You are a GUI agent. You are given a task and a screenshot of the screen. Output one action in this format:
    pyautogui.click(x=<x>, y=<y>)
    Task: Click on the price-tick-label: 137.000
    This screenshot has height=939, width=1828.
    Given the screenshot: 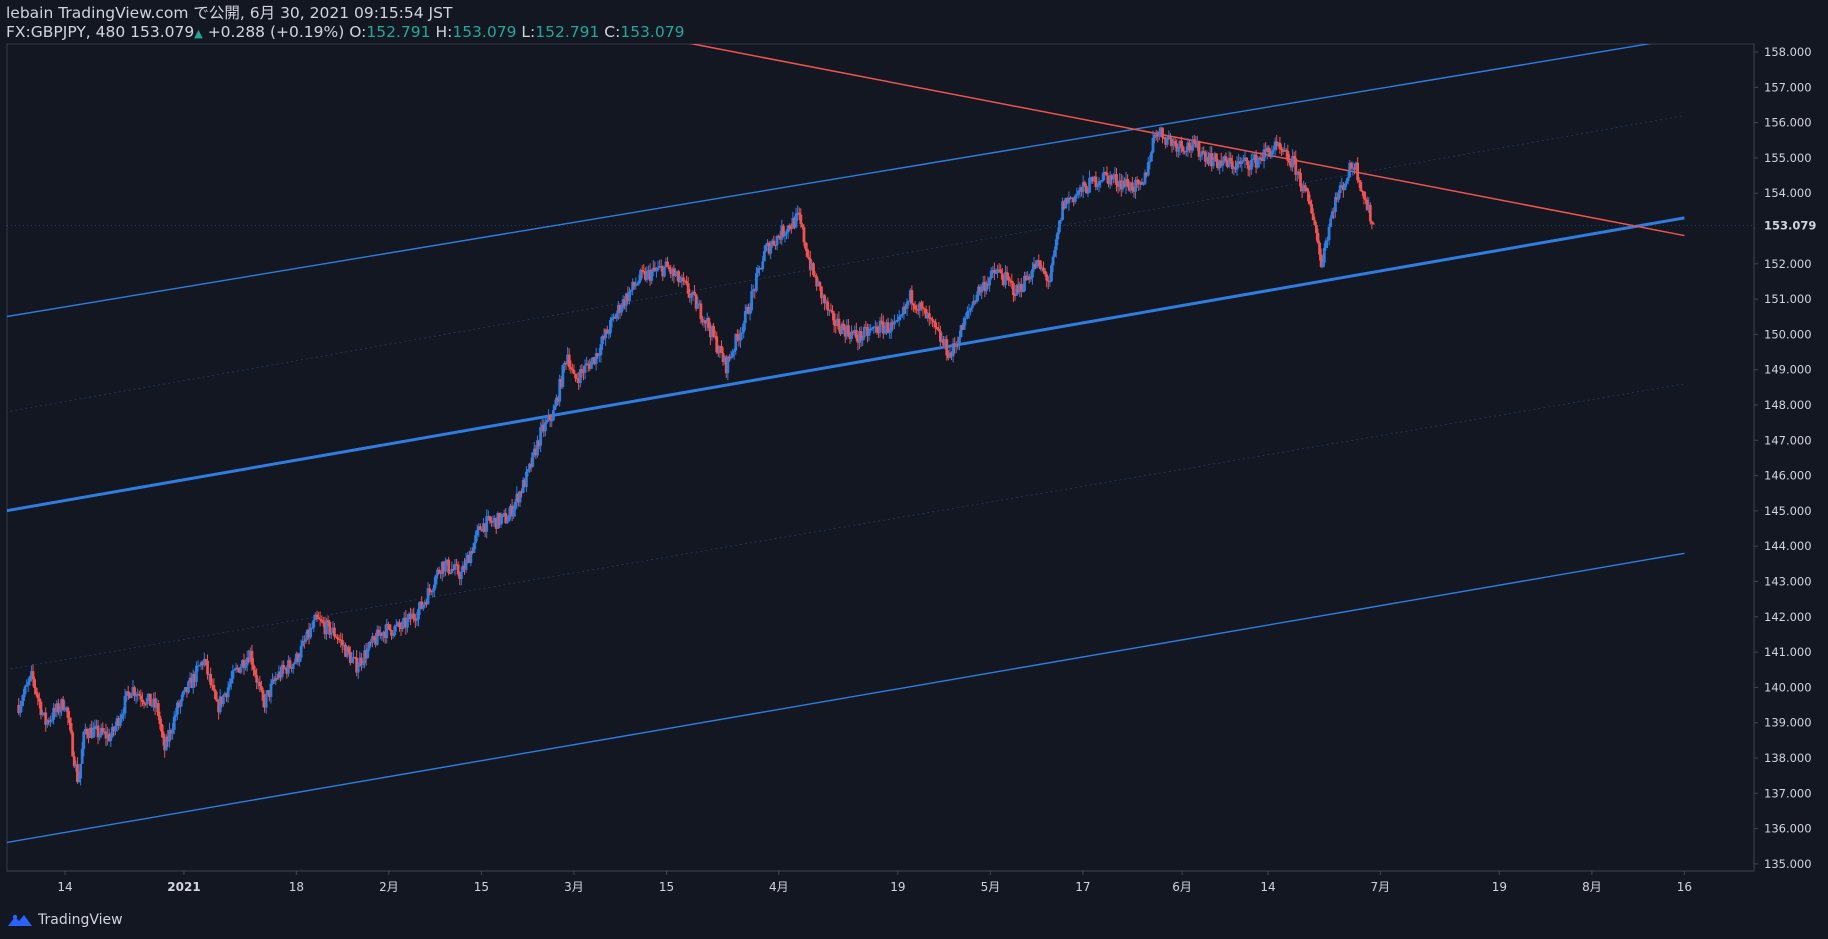 What is the action you would take?
    pyautogui.click(x=1788, y=793)
    